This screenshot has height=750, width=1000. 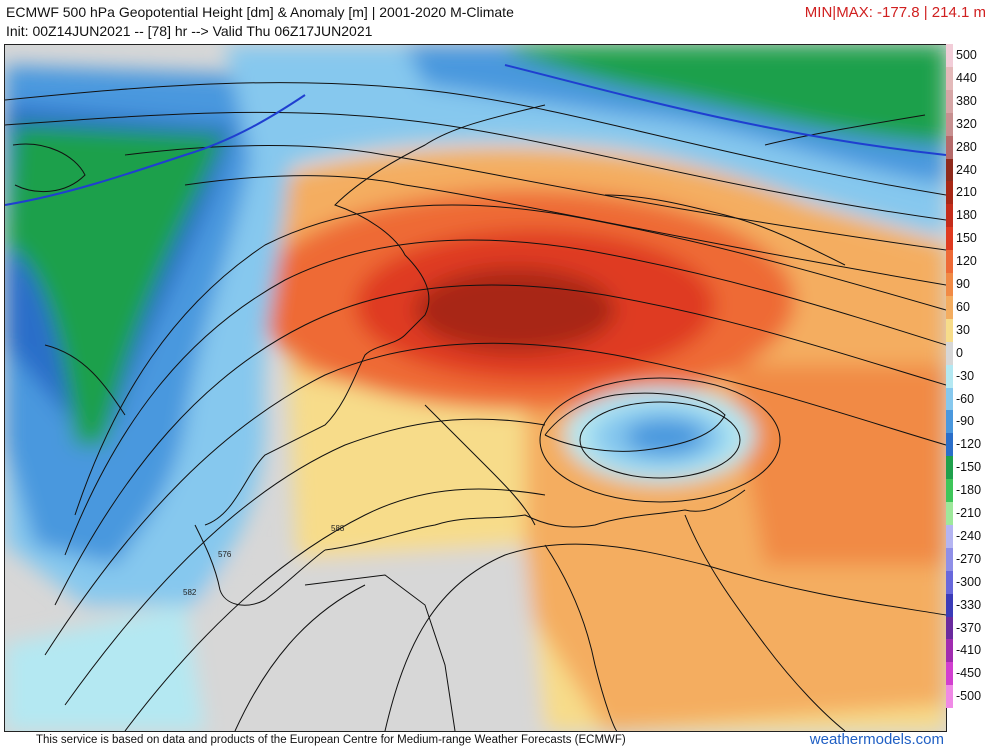 I want to click on legend-item: -450, so click(x=973, y=674).